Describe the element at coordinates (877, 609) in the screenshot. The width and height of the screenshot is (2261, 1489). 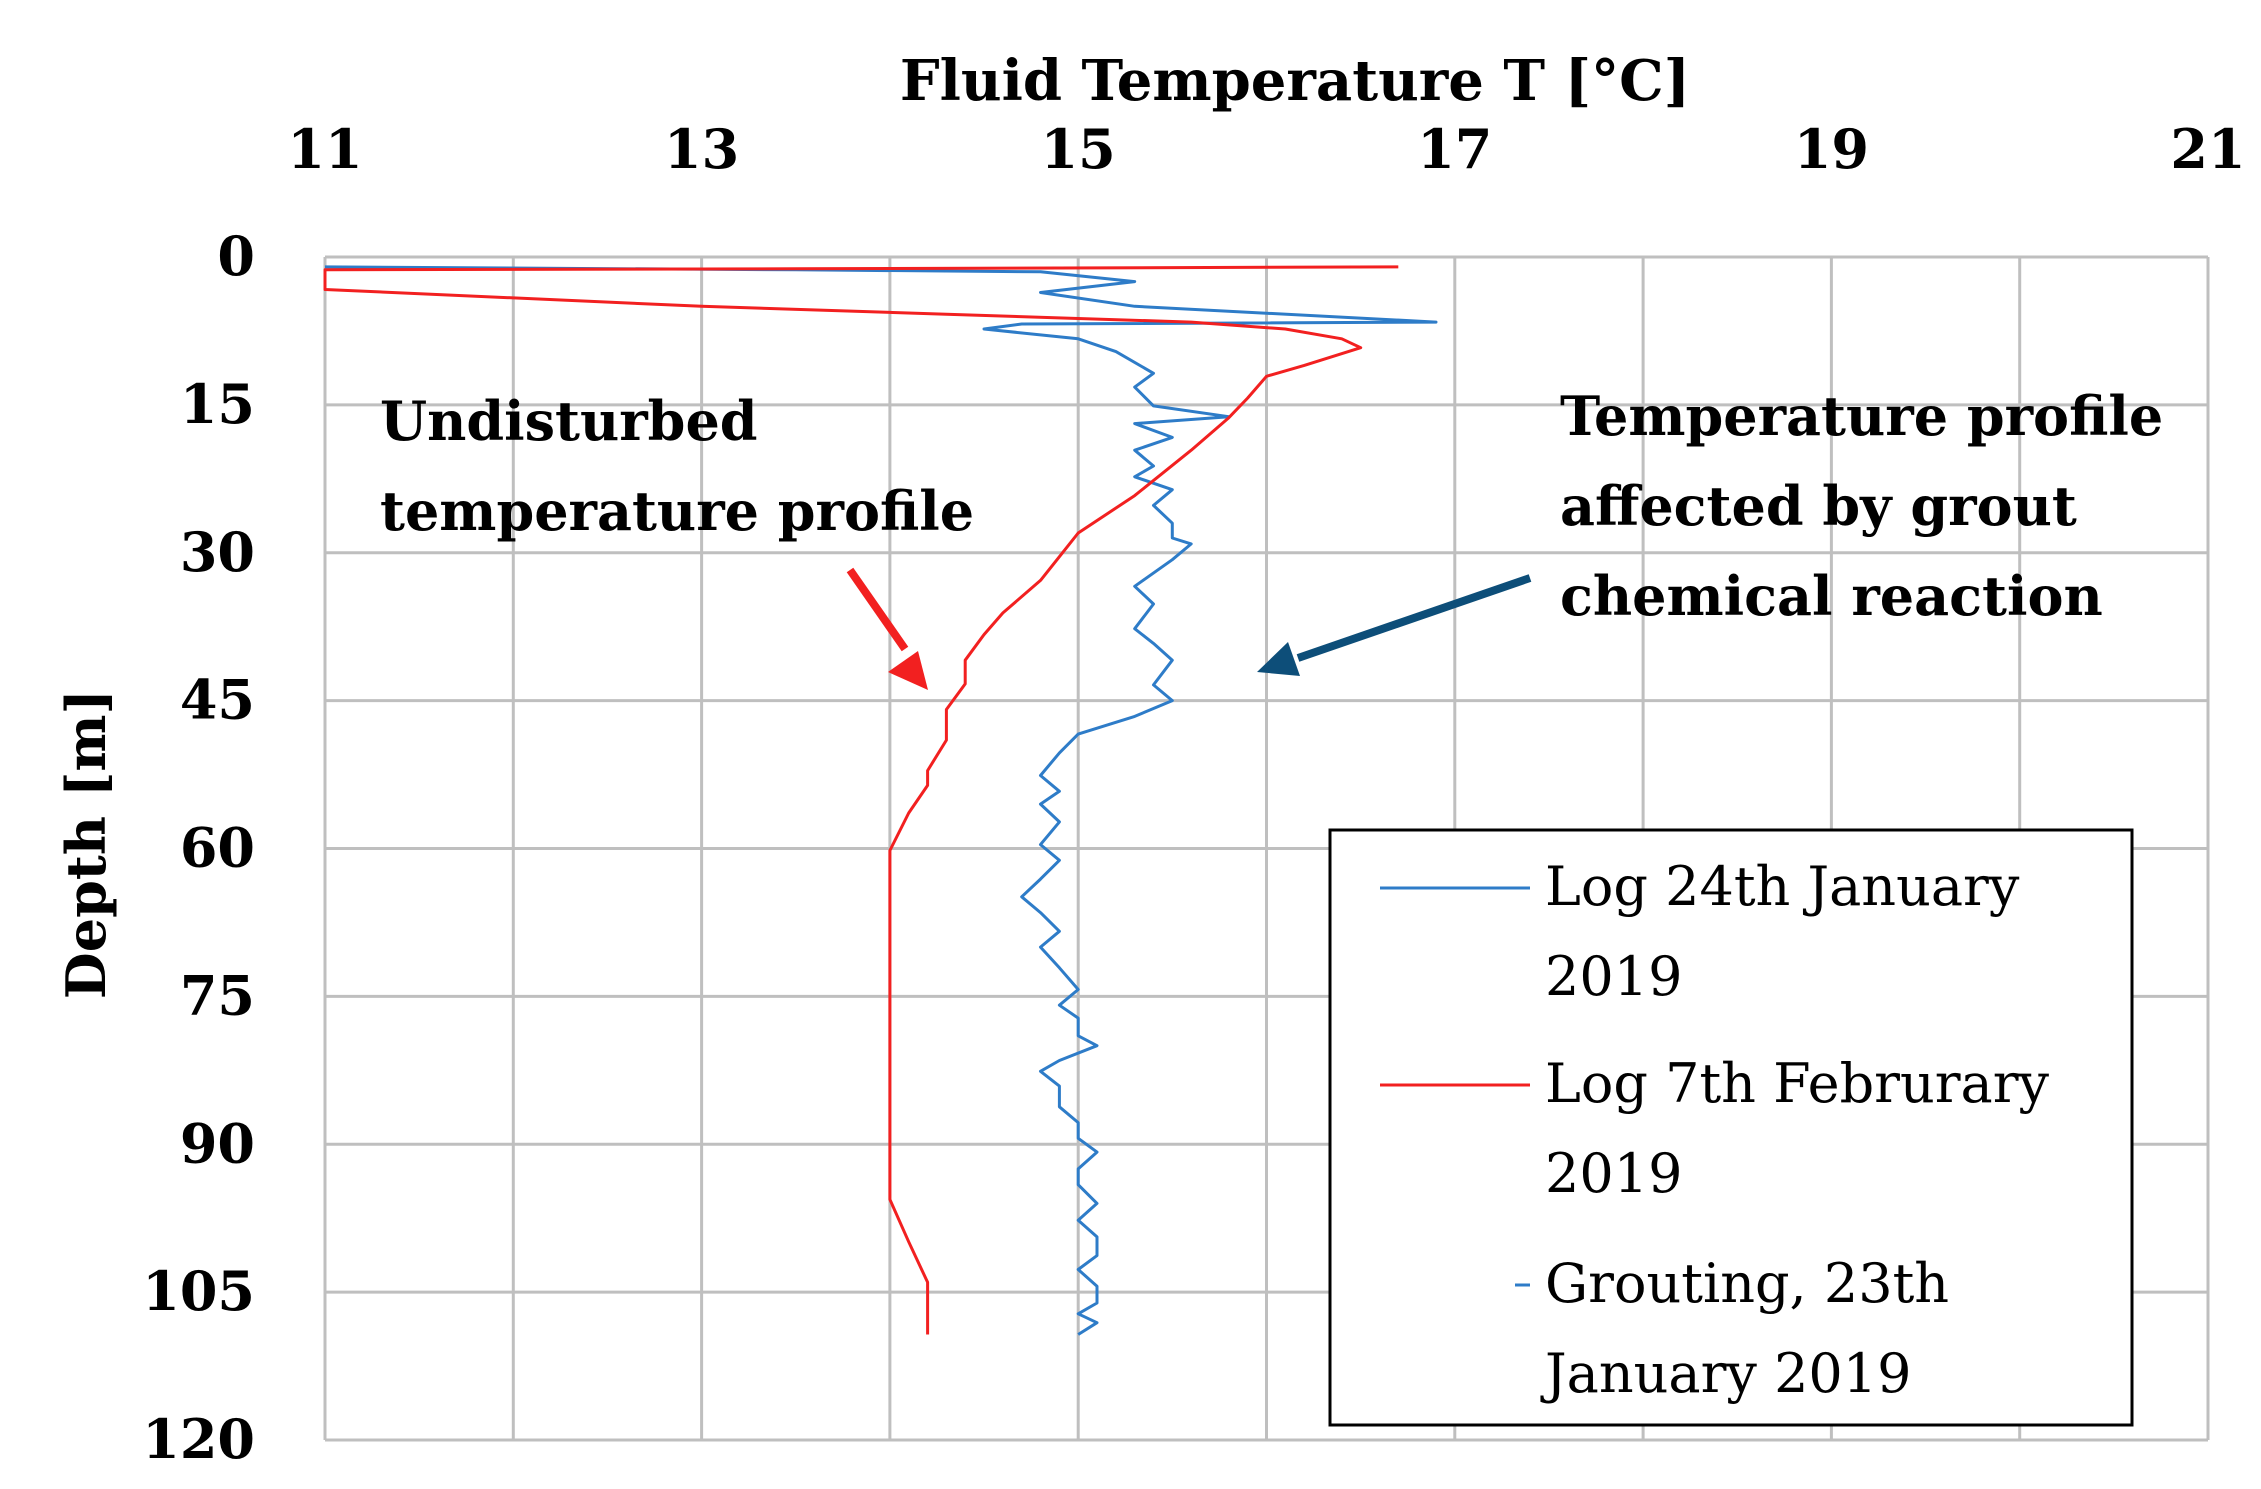
I see `annotation-arrow-red` at that location.